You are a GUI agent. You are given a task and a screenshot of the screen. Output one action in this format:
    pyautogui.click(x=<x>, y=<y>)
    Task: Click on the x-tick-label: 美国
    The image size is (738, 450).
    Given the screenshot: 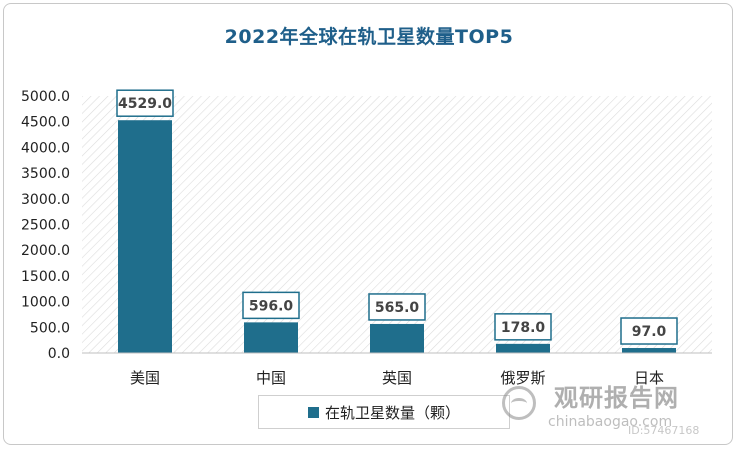 What is the action you would take?
    pyautogui.click(x=145, y=378)
    